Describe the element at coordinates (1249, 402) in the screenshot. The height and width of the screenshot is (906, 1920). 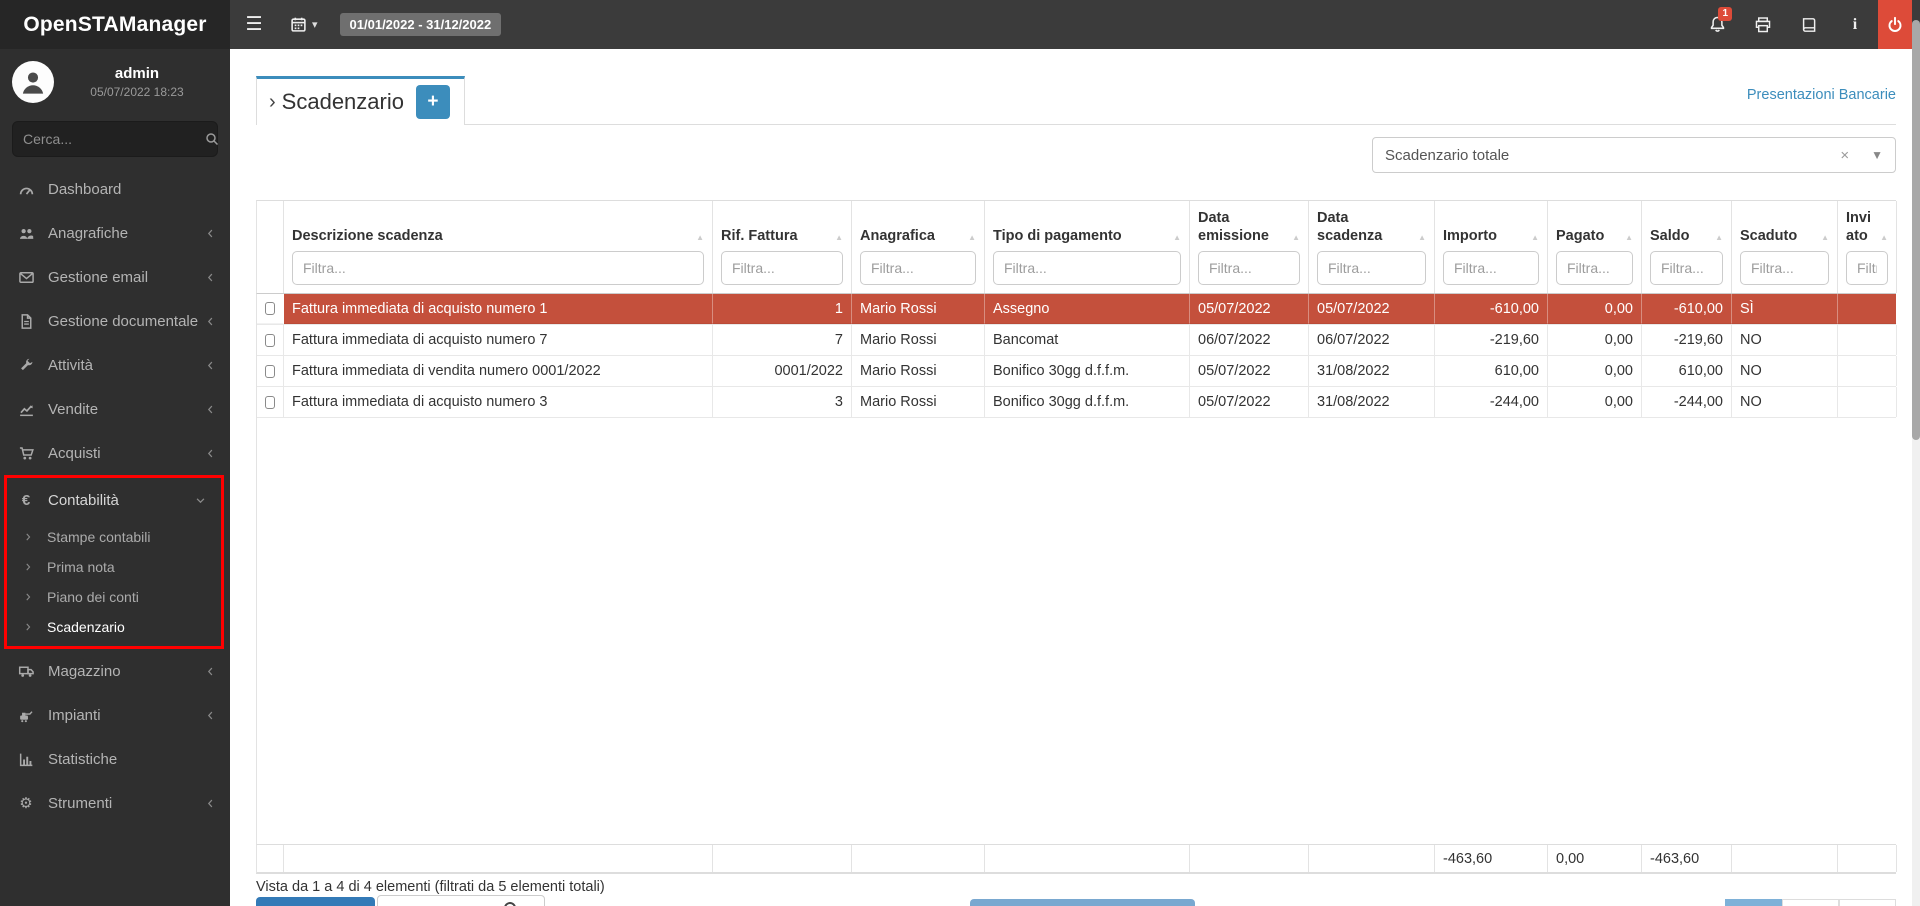
I see `table-cell: 05/07/2022` at that location.